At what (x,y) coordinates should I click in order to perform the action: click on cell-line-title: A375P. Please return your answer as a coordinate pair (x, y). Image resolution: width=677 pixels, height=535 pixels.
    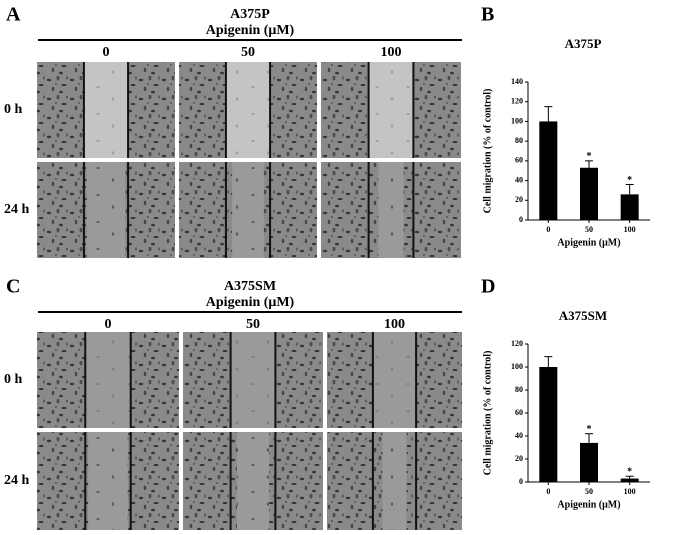
    Looking at the image, I should click on (250, 14).